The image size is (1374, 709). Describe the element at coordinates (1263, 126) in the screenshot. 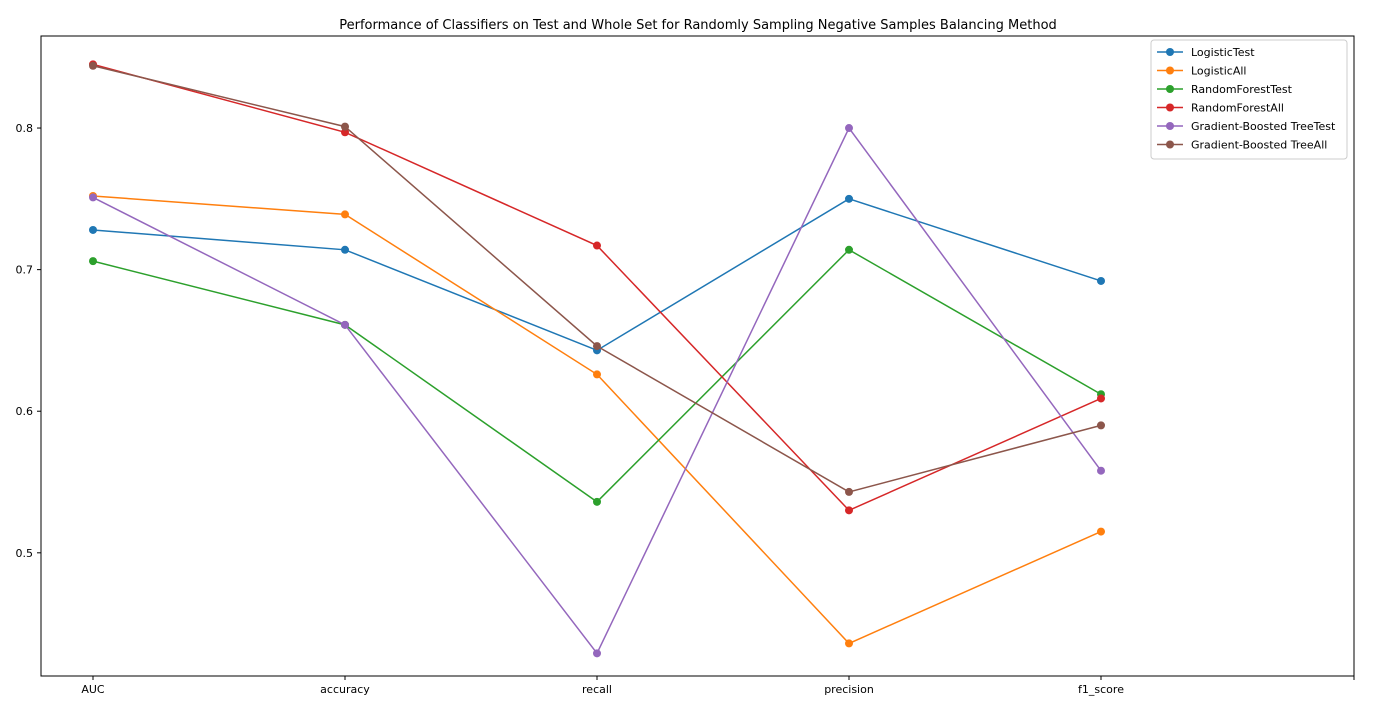

I see `legend-label: Gradient-Boosted TreeTest` at that location.